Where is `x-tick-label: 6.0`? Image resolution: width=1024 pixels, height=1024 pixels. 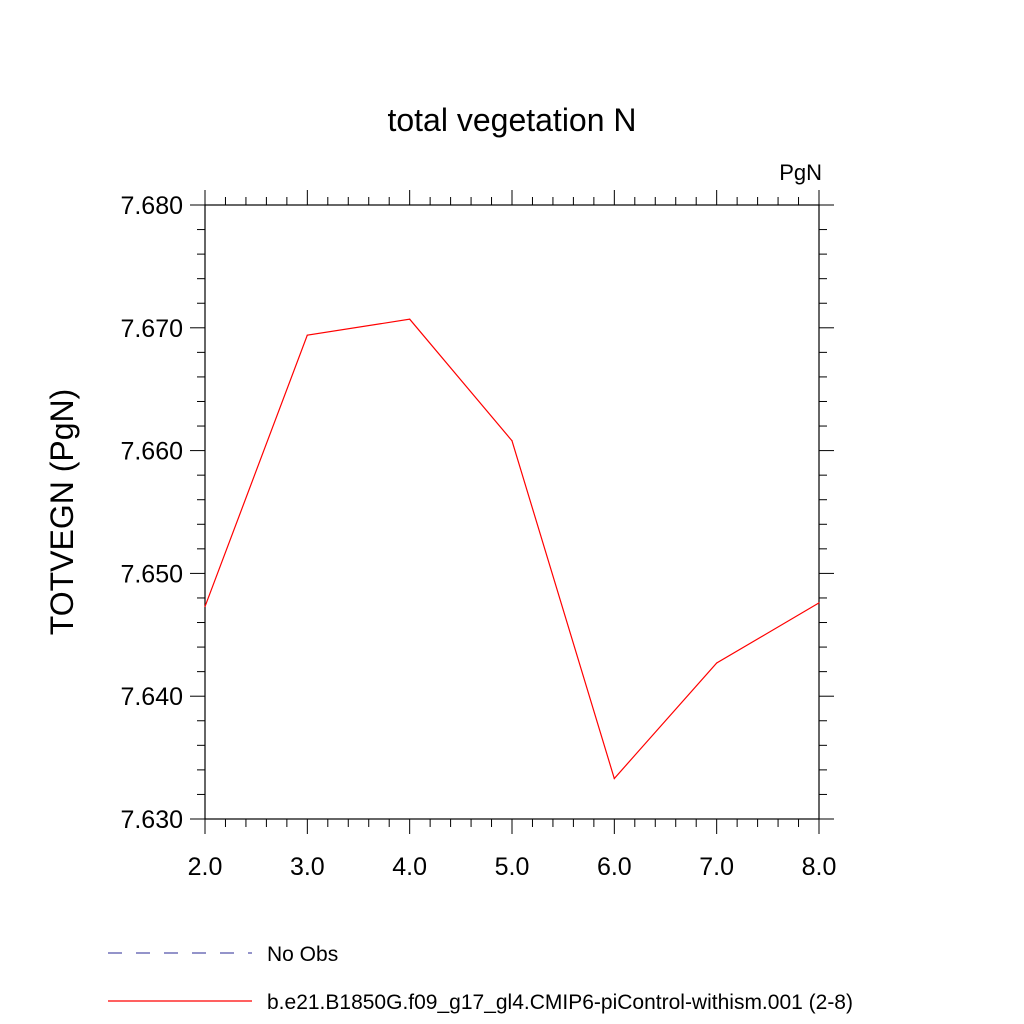 x-tick-label: 6.0 is located at coordinates (614, 867).